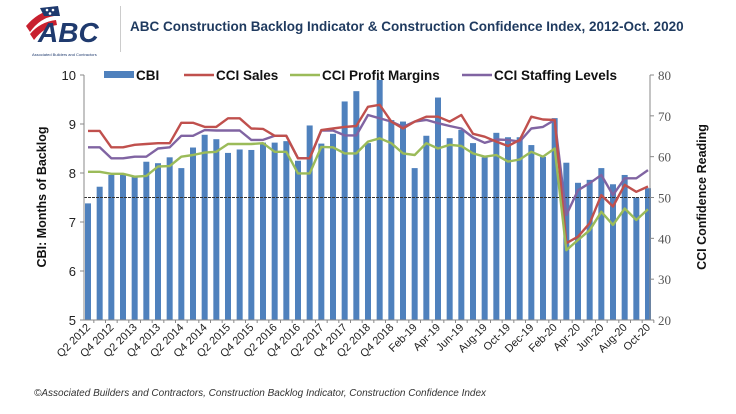 The image size is (736, 414). I want to click on right-tick-label: 30, so click(664, 279).